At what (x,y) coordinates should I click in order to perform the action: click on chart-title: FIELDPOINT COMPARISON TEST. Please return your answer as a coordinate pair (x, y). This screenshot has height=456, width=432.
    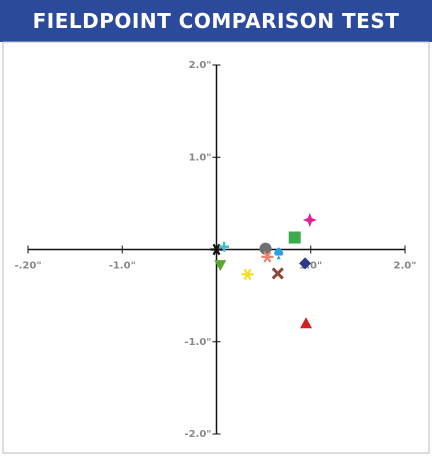
    Looking at the image, I should click on (216, 21).